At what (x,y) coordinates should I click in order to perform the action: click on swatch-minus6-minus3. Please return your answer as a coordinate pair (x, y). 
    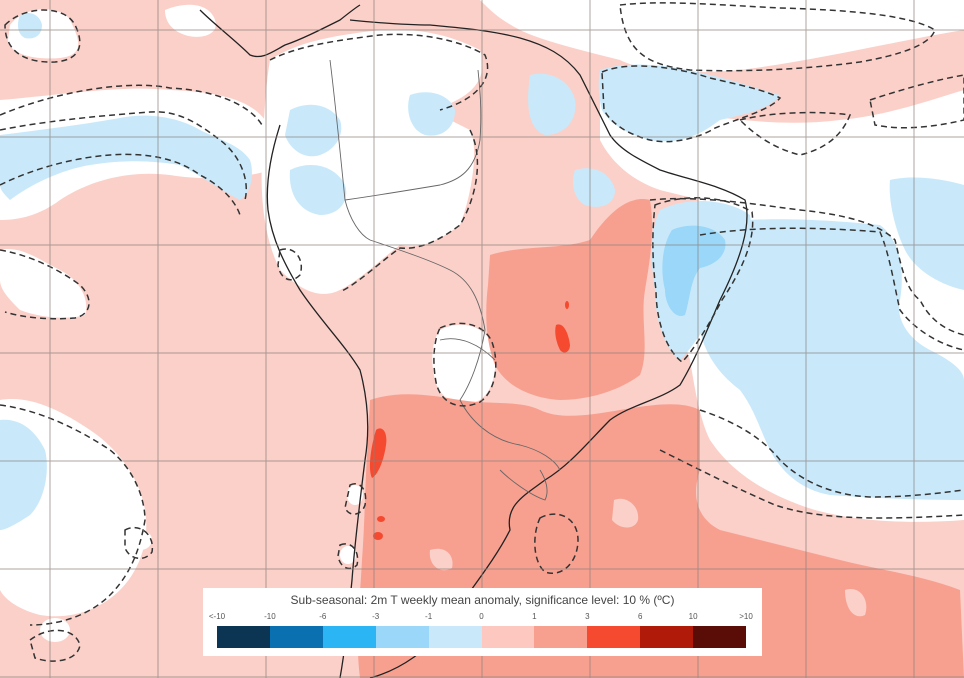
    Looking at the image, I should click on (349, 637).